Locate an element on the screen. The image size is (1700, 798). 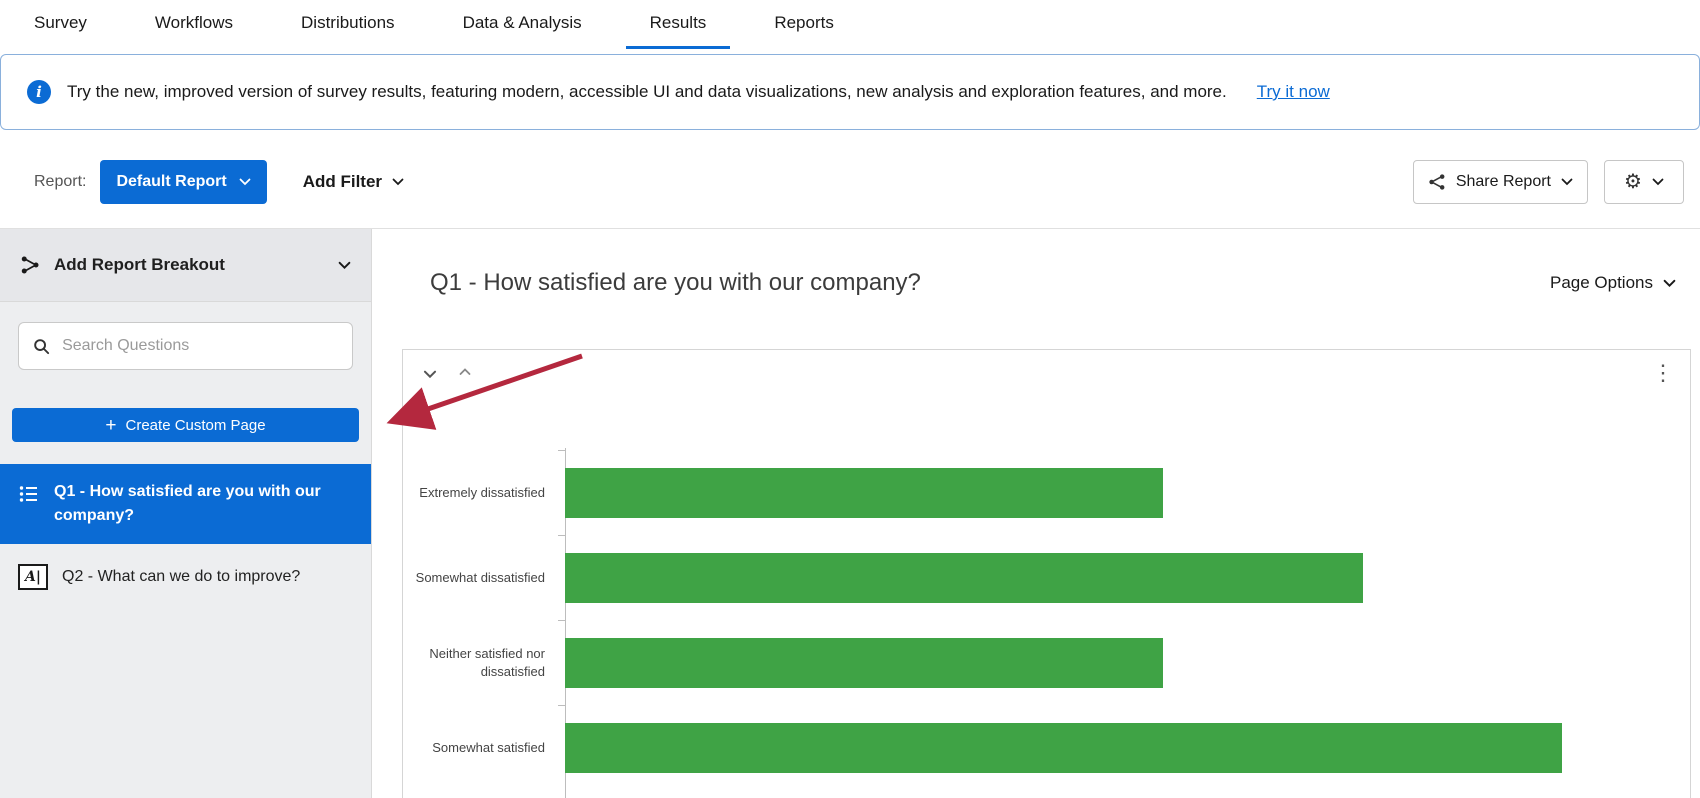
tab-workflows: Workflows is located at coordinates (194, 22).